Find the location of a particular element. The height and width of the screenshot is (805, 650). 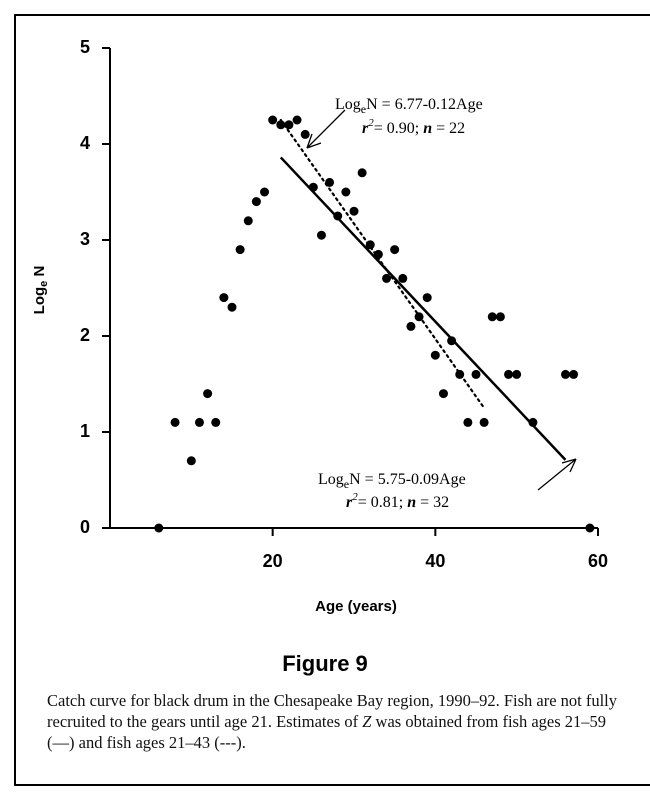

fit-stats: r2= 0.81; n = 32 is located at coordinates (397, 501).